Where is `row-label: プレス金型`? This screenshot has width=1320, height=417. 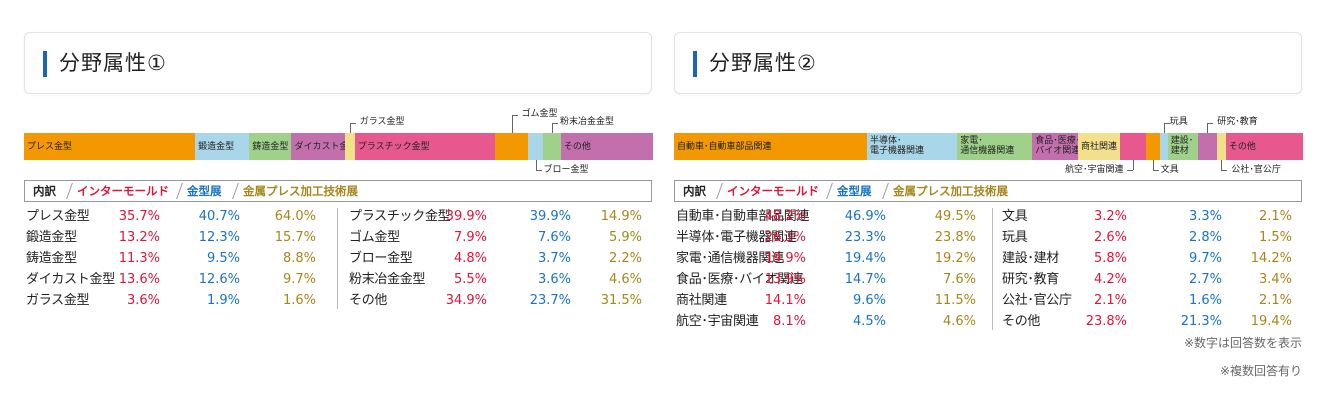
row-label: プレス金型 is located at coordinates (58, 216).